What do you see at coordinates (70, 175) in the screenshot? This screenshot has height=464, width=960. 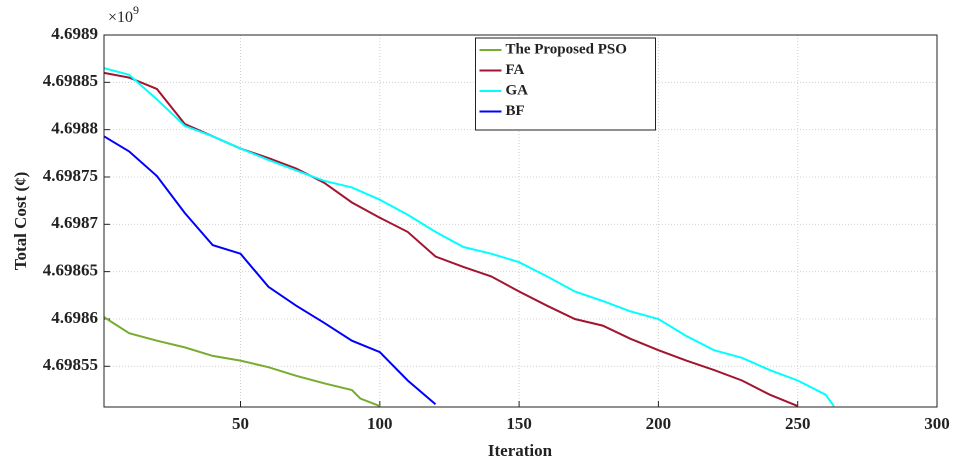 I see `y-tick-label: 4.69875` at bounding box center [70, 175].